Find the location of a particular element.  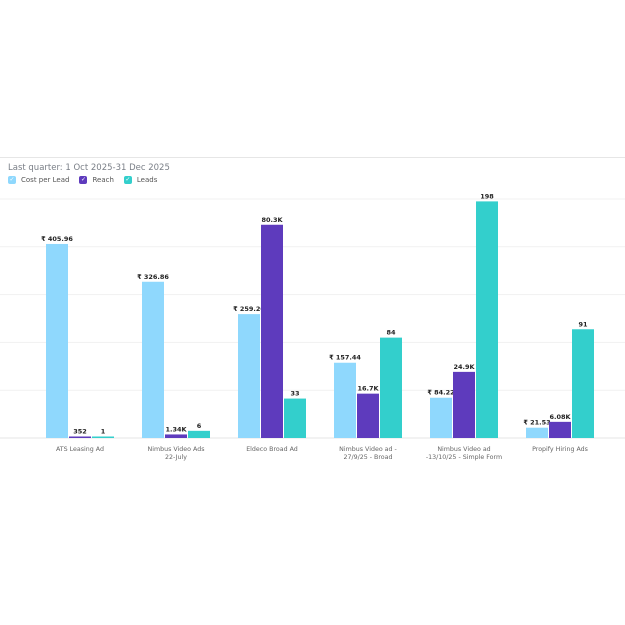

data-label: ₹ 259.20 is located at coordinates (249, 309).